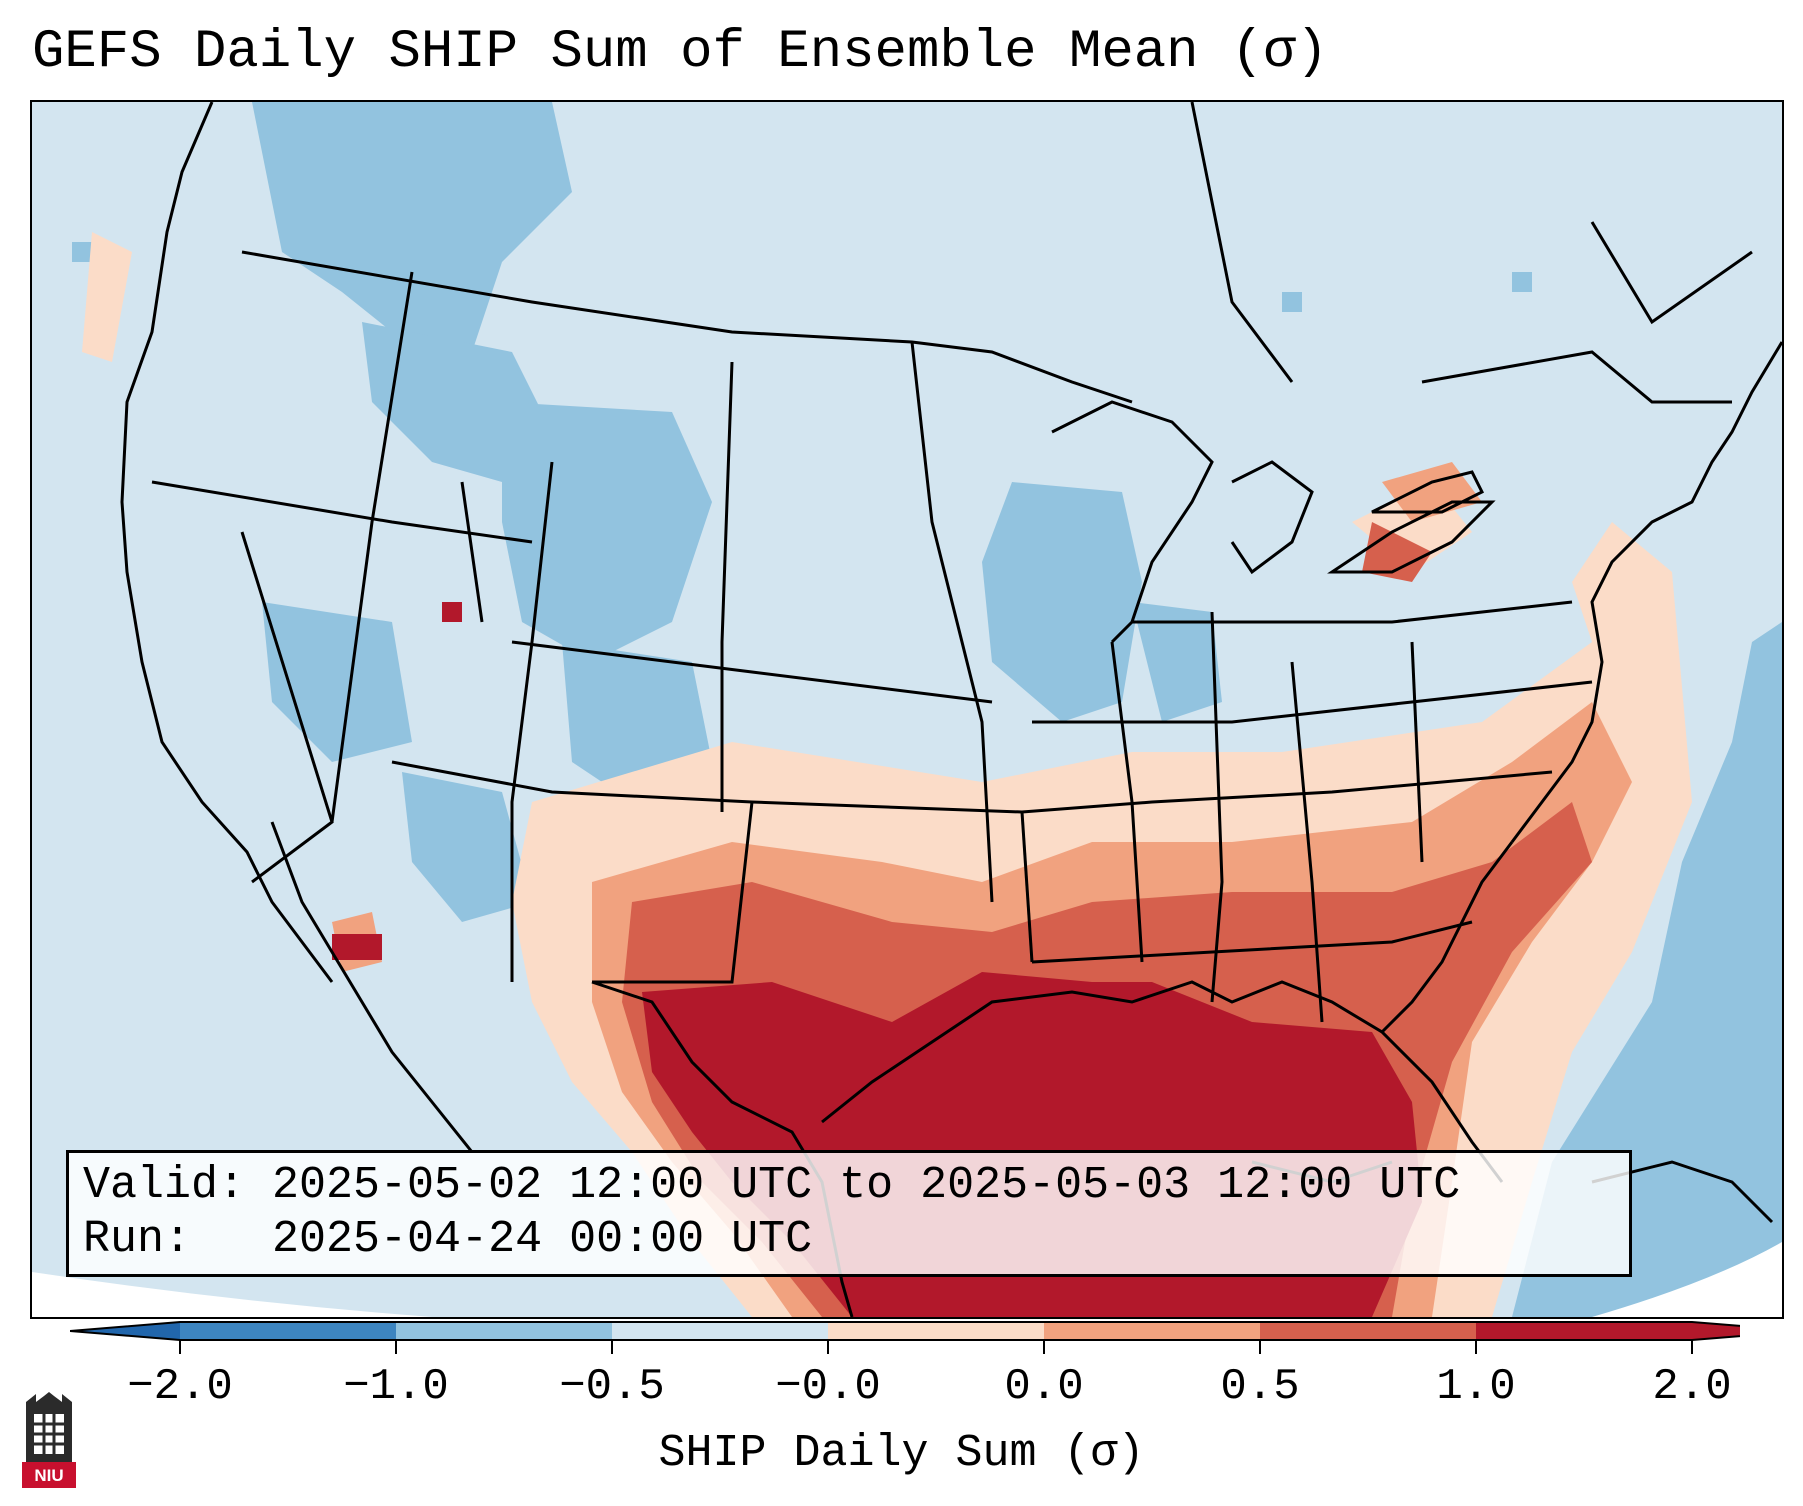  I want to click on niu-logo-text: NIU, so click(49, 1475).